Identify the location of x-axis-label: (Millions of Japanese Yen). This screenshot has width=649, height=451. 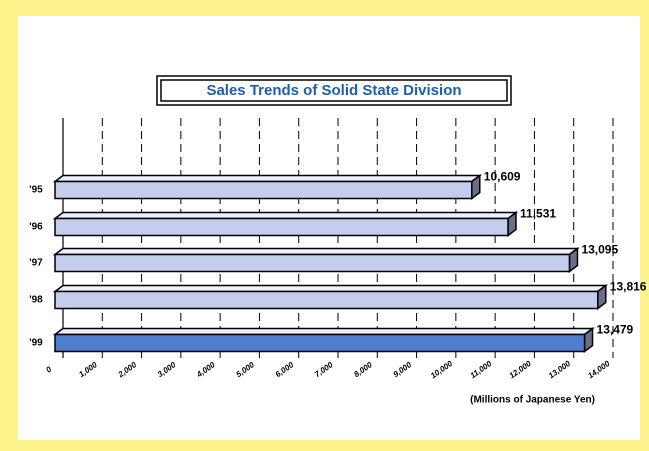
(532, 400).